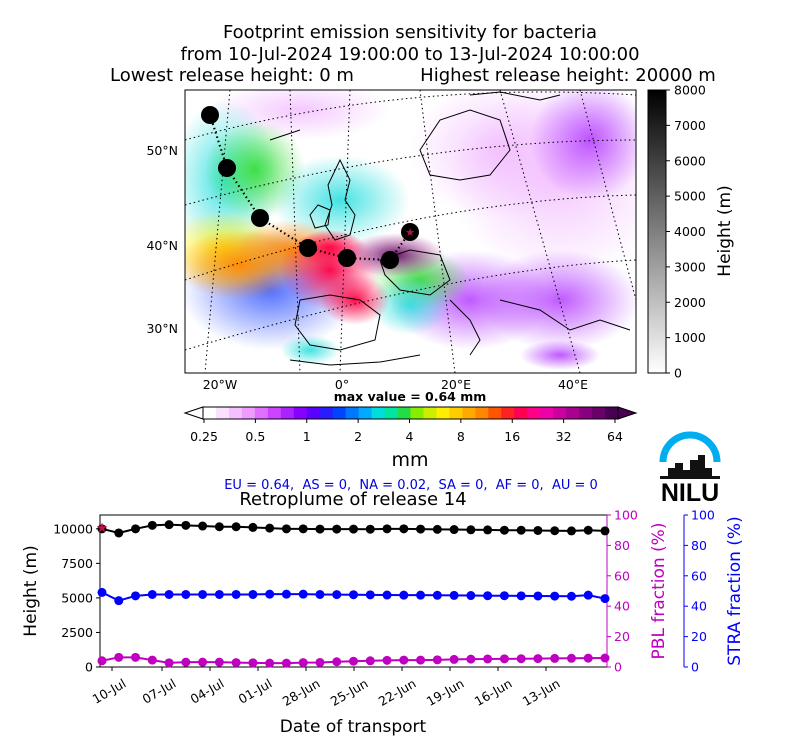 This screenshot has height=750, width=800. What do you see at coordinates (615, 436) in the screenshot?
I see `sensitivity-colorbar-tick-label: 64` at bounding box center [615, 436].